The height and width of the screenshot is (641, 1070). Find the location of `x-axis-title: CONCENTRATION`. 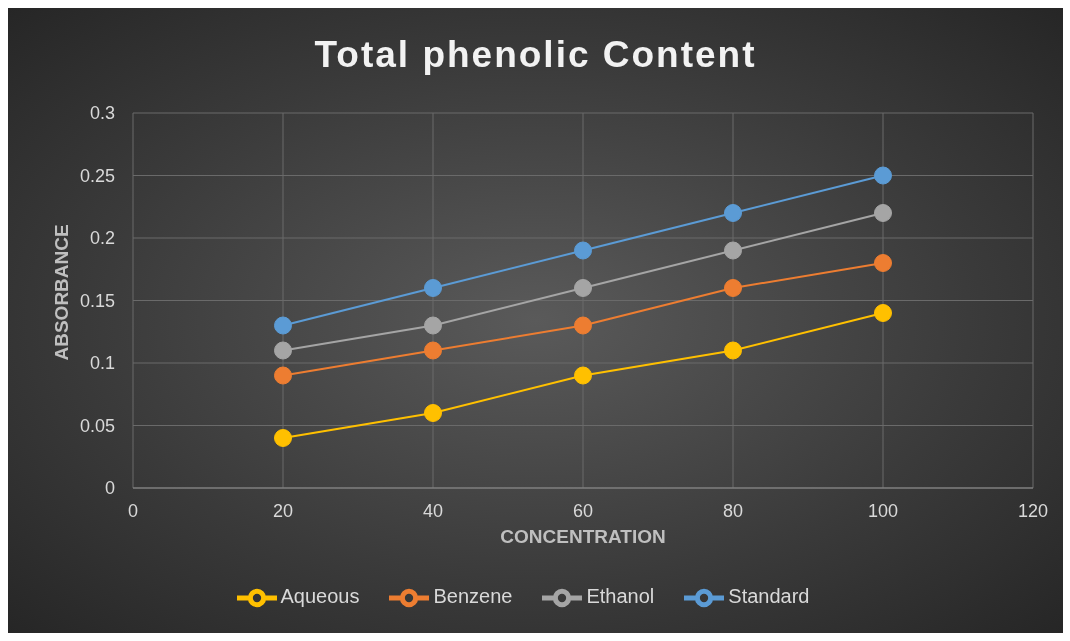

x-axis-title: CONCENTRATION is located at coordinates (583, 536).